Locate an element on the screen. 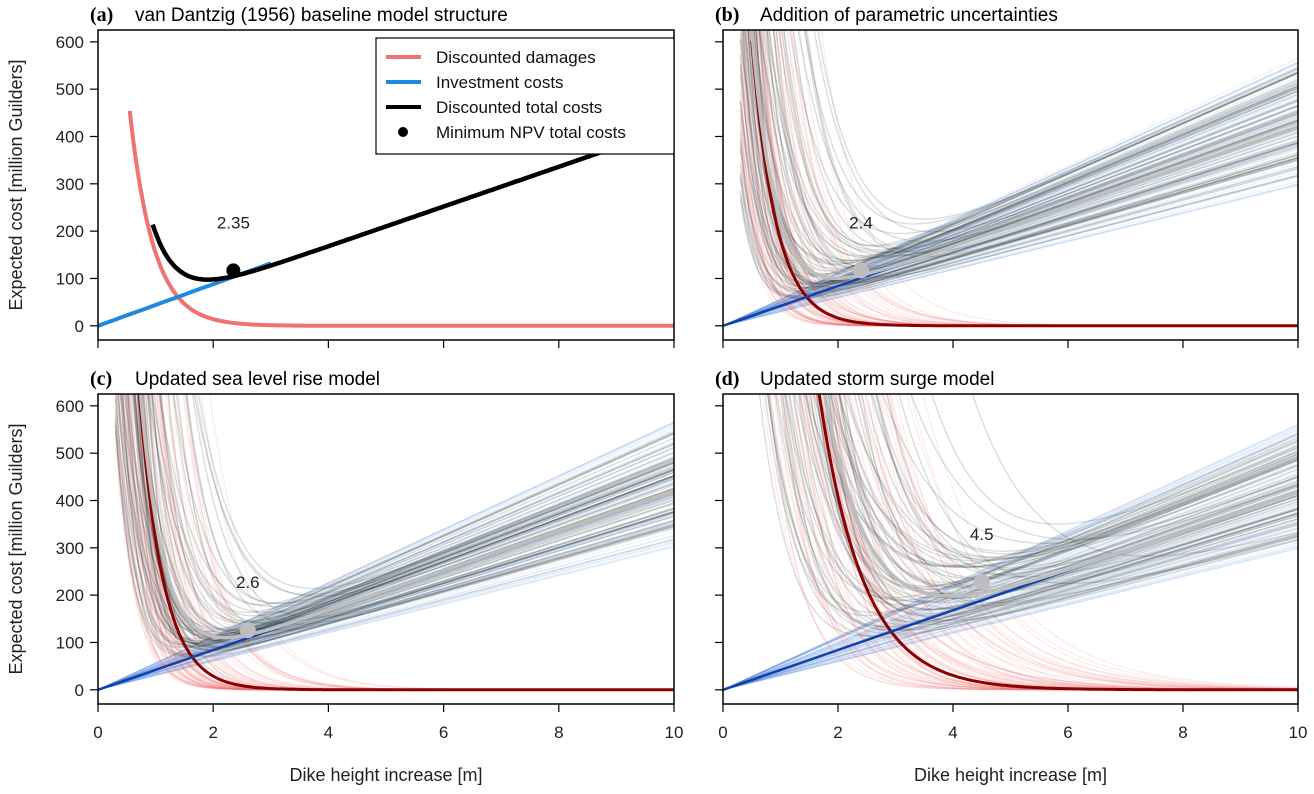  panel-letter: (d) is located at coordinates (727, 379).